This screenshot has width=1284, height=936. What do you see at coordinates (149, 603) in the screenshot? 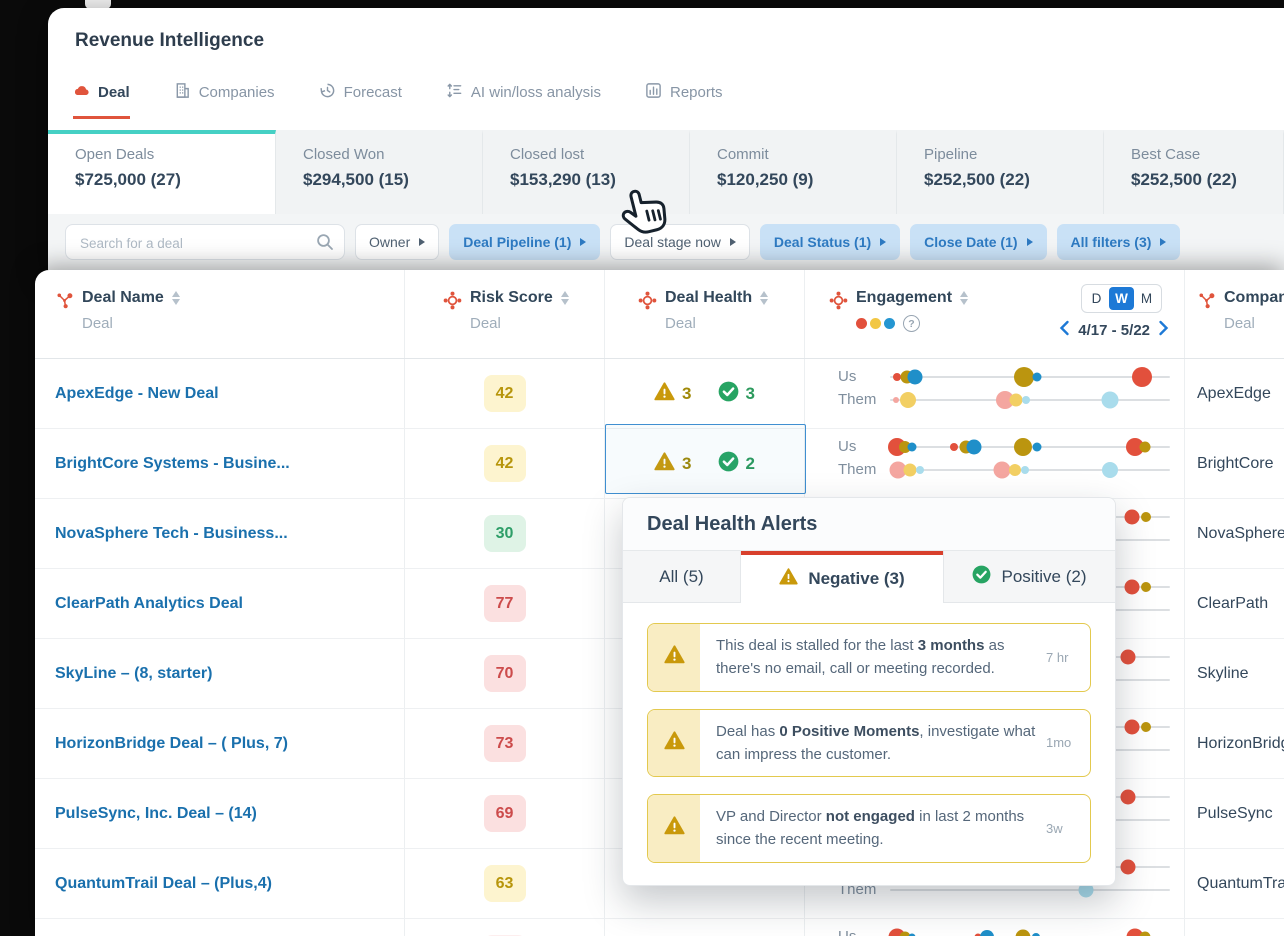
I see `deal-name-link: ClearPath Analytics Deal` at bounding box center [149, 603].